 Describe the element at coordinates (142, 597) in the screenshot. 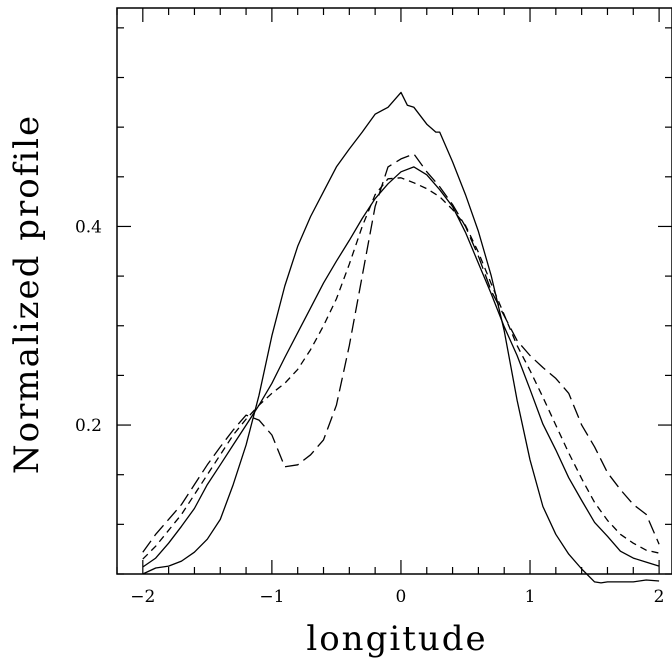

I see `x-tick-label: −2` at that location.